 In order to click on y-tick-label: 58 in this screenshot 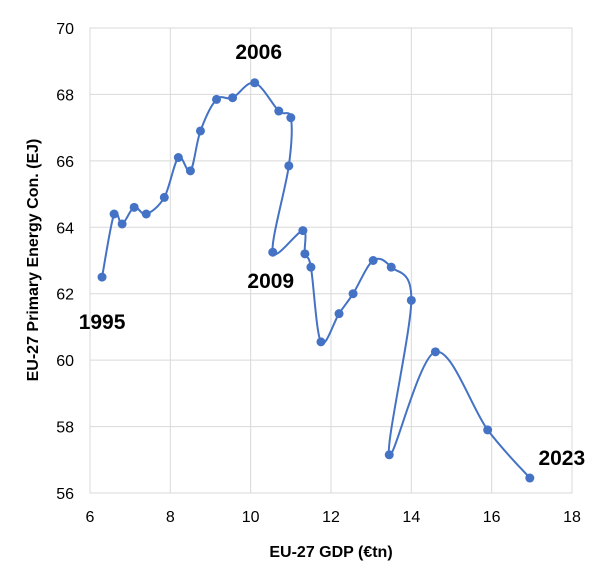, I will do `click(65, 428)`.